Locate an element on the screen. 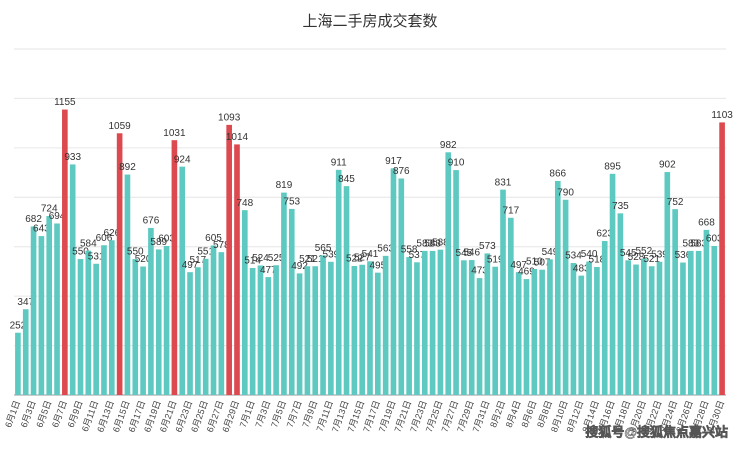 This screenshot has height=451, width=740. value-label: 252 is located at coordinates (18, 325).